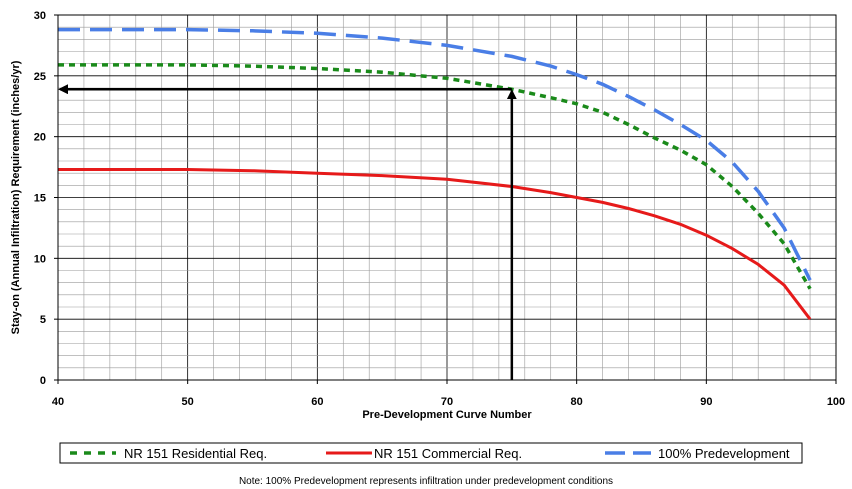 This screenshot has height=489, width=852. What do you see at coordinates (40, 199) in the screenshot?
I see `y-tick-label: 15` at bounding box center [40, 199].